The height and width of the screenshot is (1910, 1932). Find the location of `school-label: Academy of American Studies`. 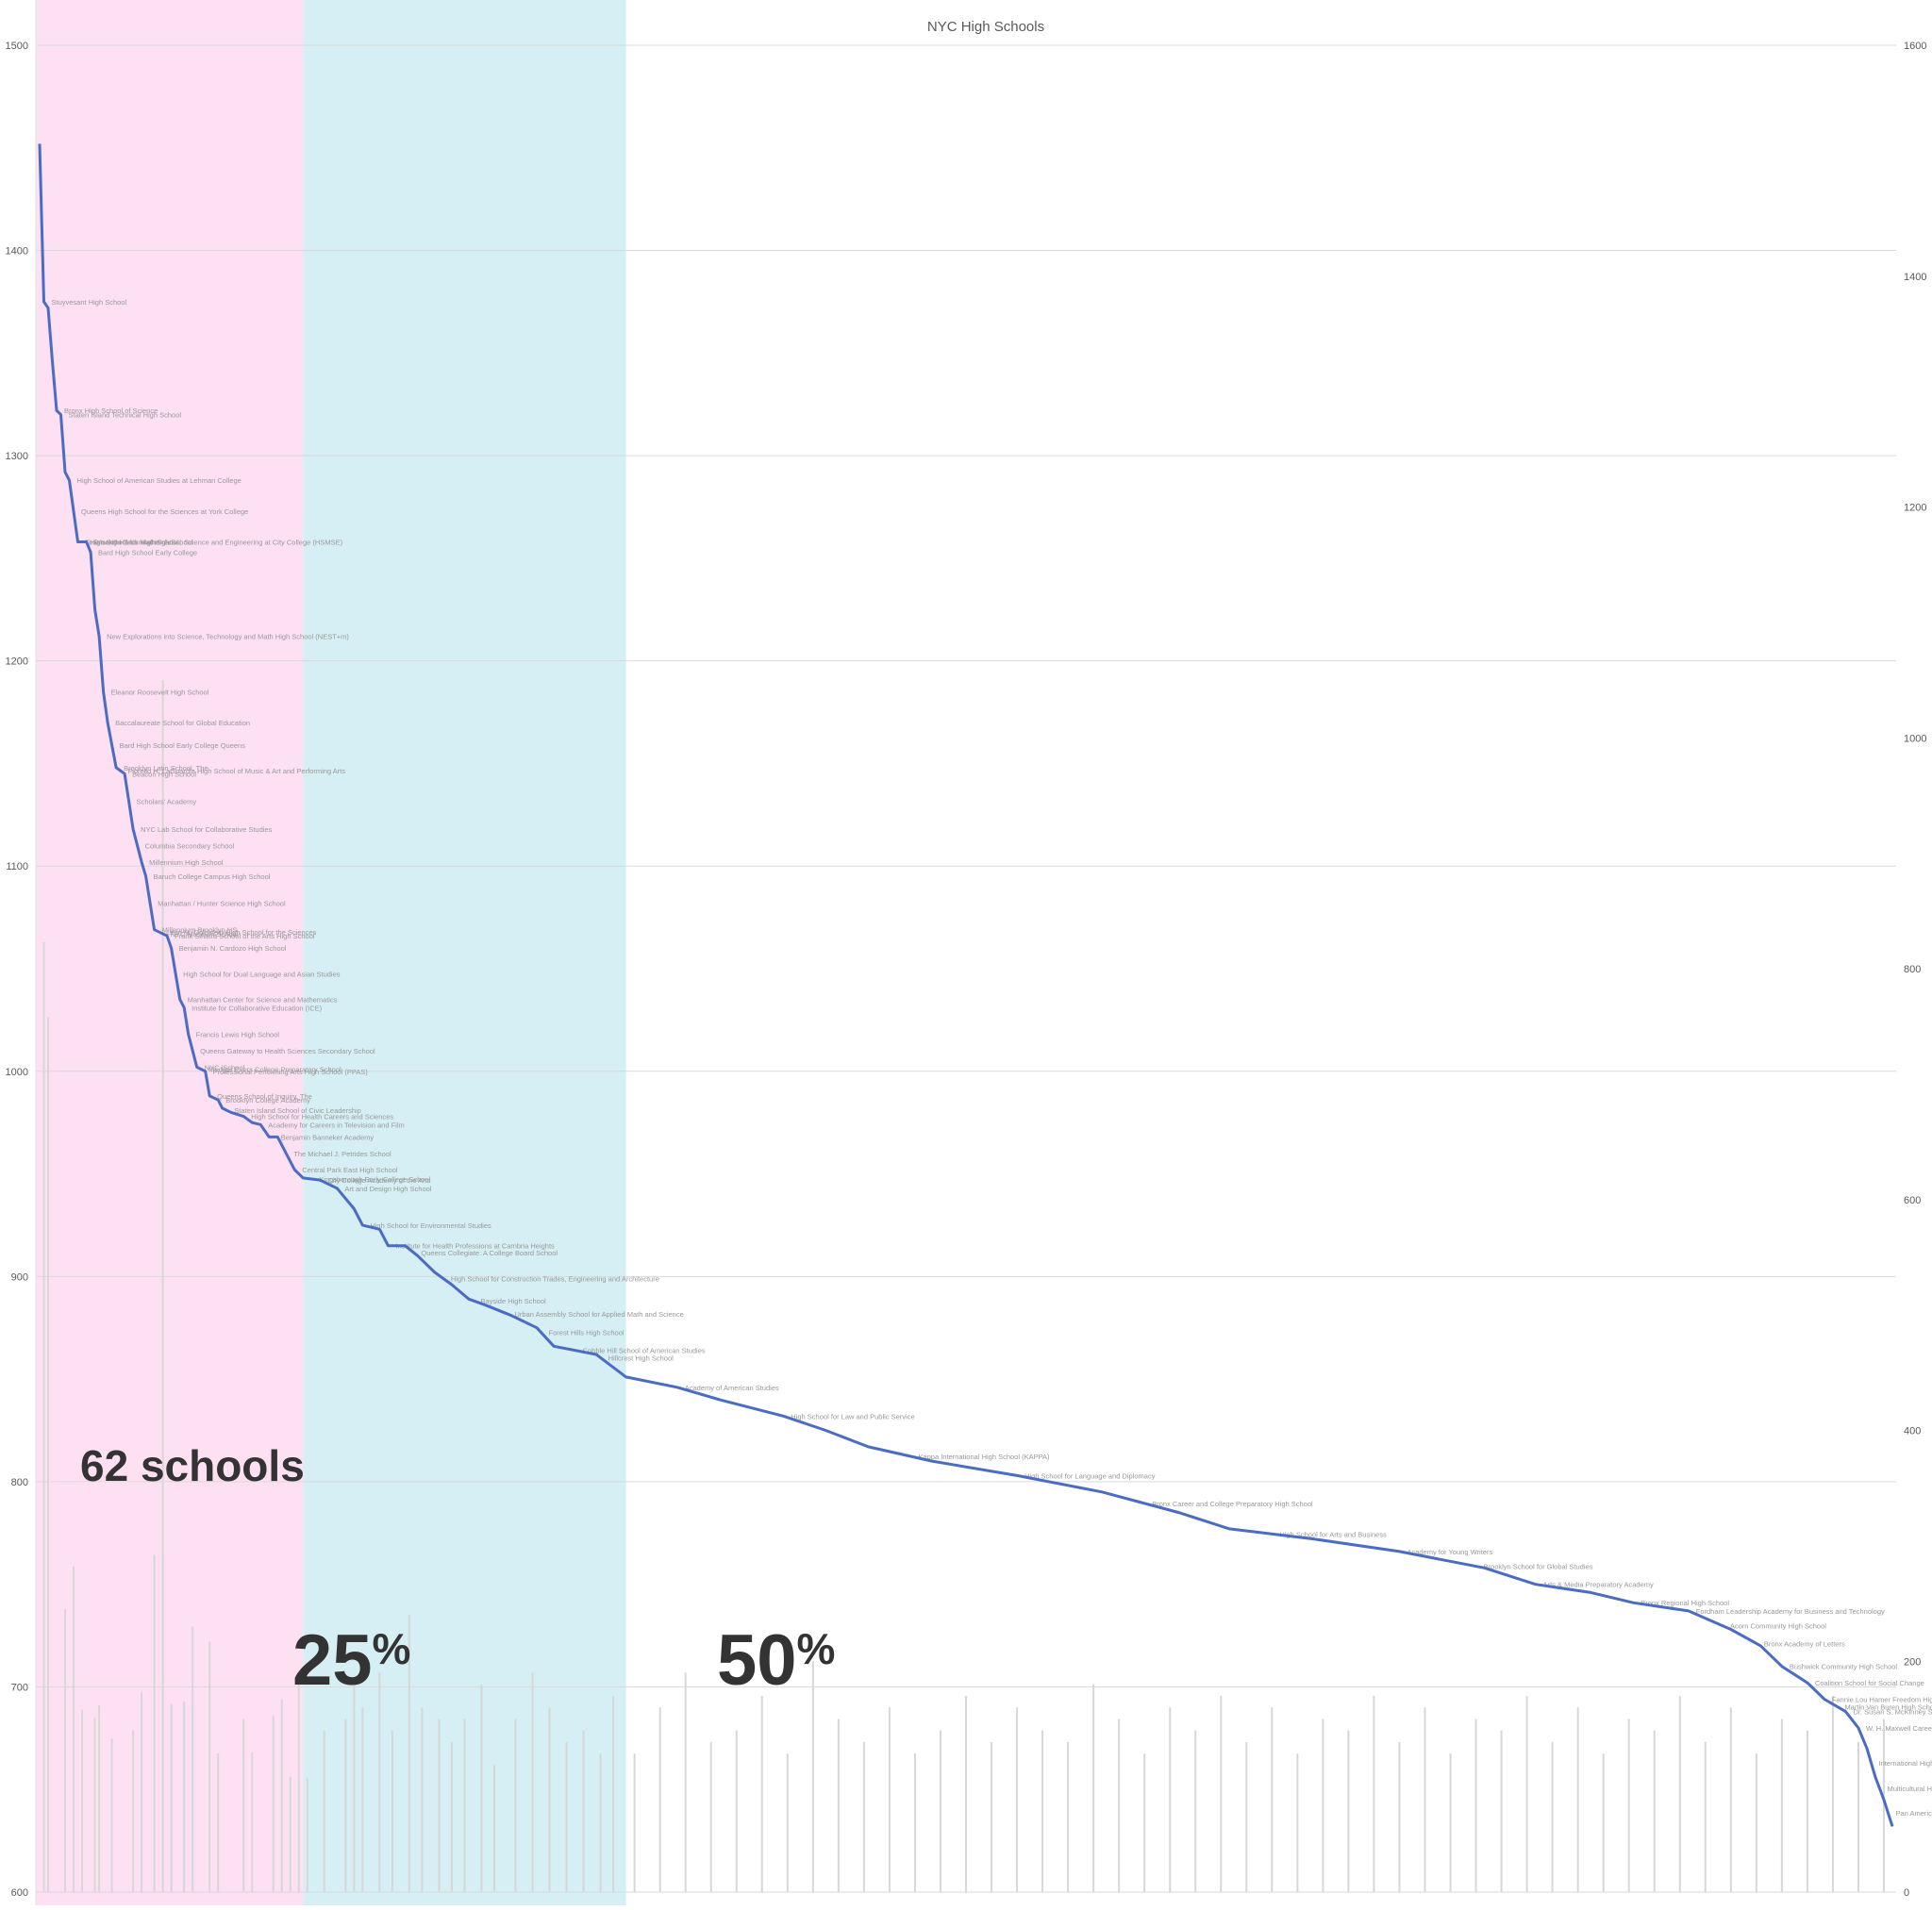

school-label: Academy of American Studies is located at coordinates (732, 1388).